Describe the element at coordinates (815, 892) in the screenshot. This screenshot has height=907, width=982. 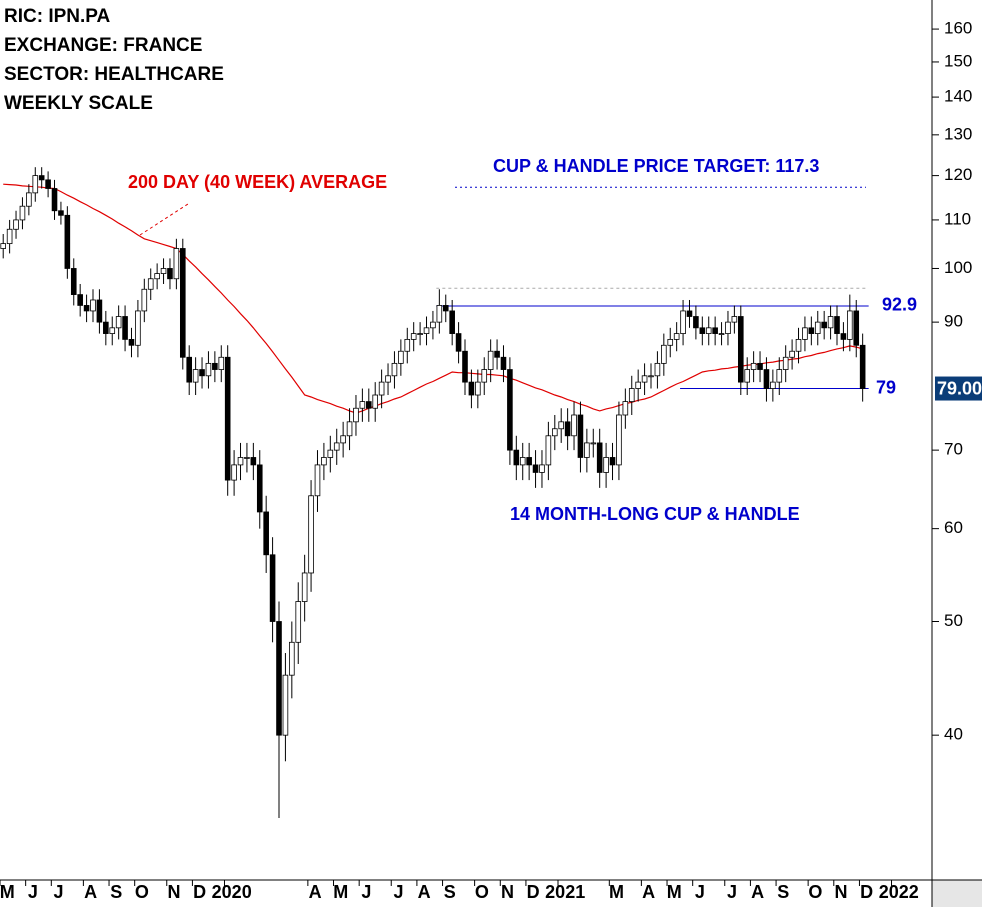
I see `x-tick-label: O` at that location.